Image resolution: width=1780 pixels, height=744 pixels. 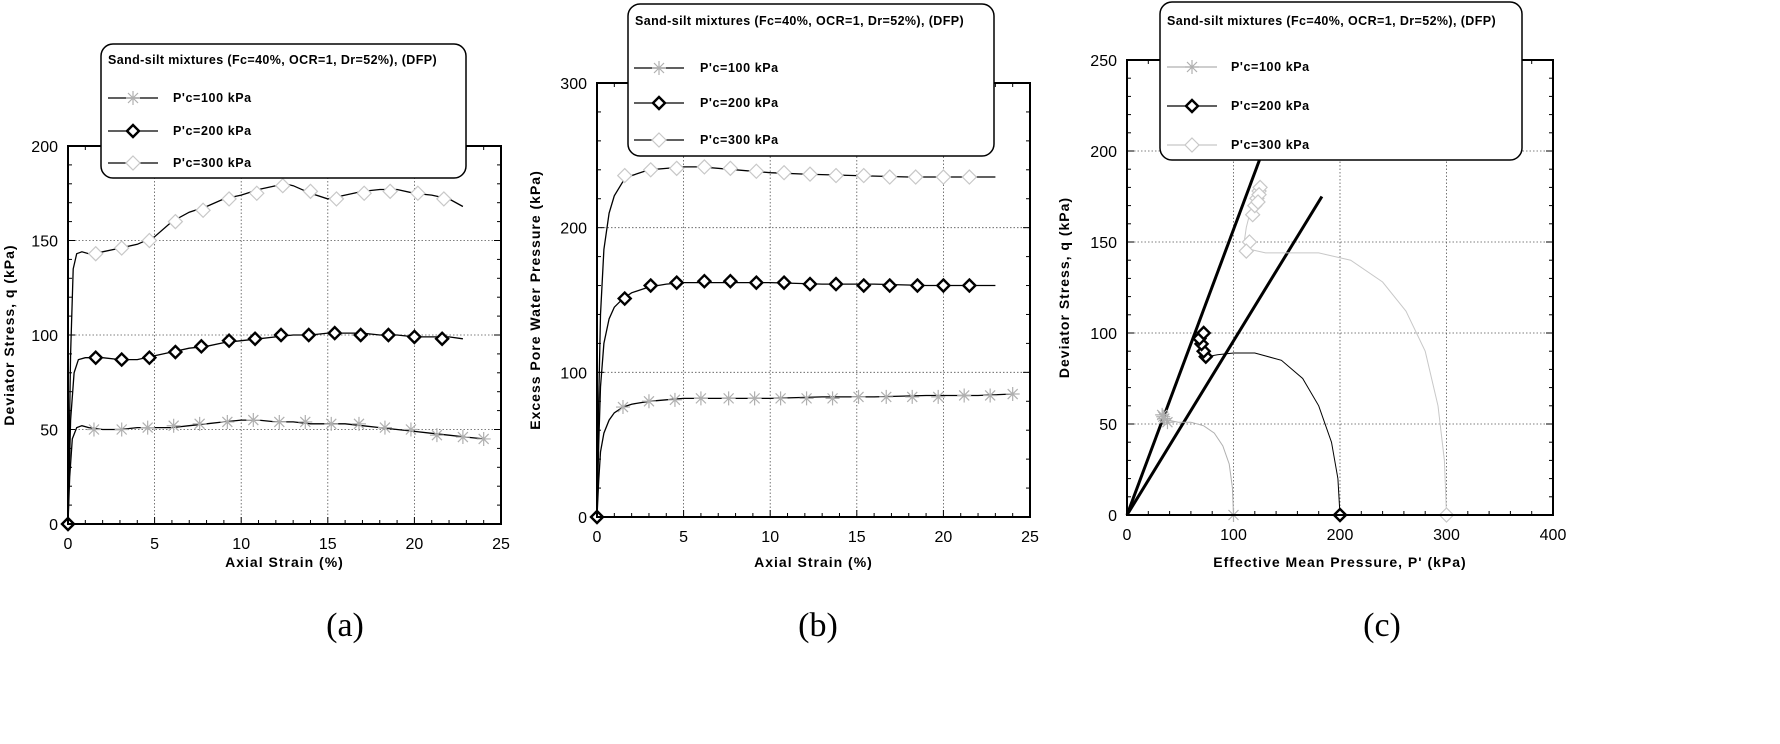 I want to click on panel-caption: (c), so click(x=1382, y=625).